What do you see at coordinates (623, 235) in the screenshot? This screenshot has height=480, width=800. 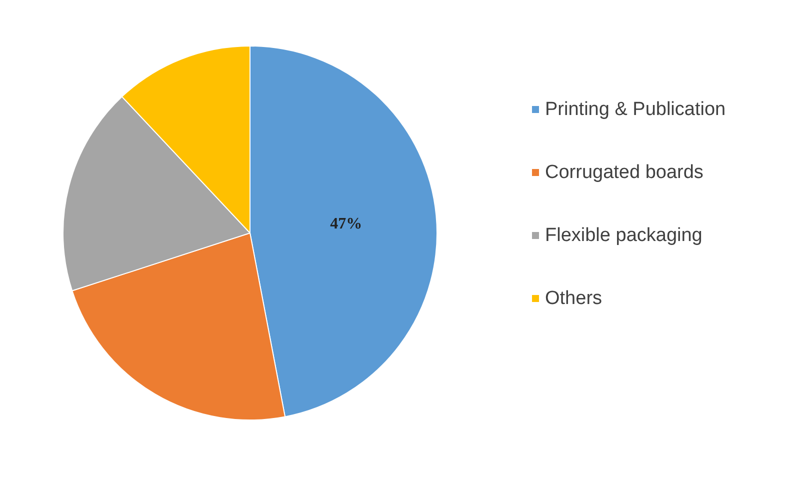 I see `legend-label: Flexible packaging` at bounding box center [623, 235].